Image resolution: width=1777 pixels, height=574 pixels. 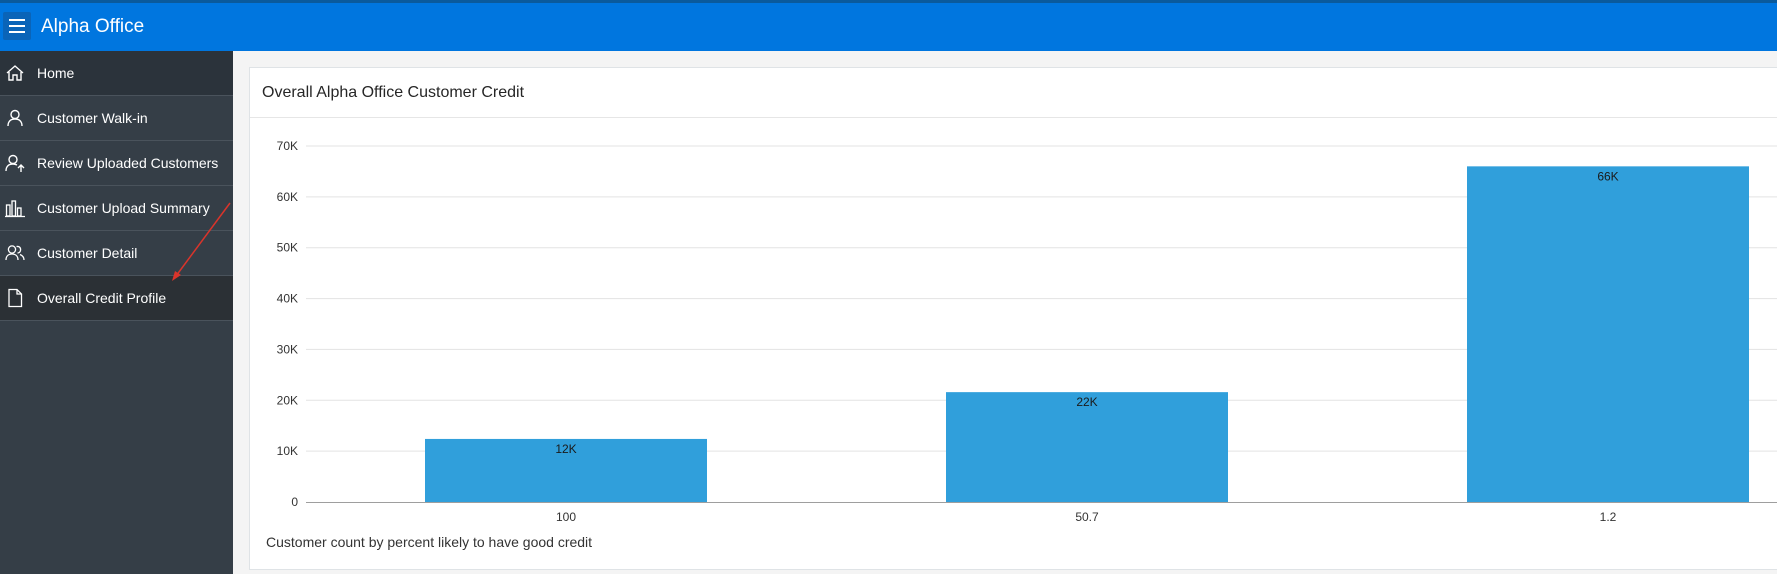 I want to click on home-icon, so click(x=15, y=73).